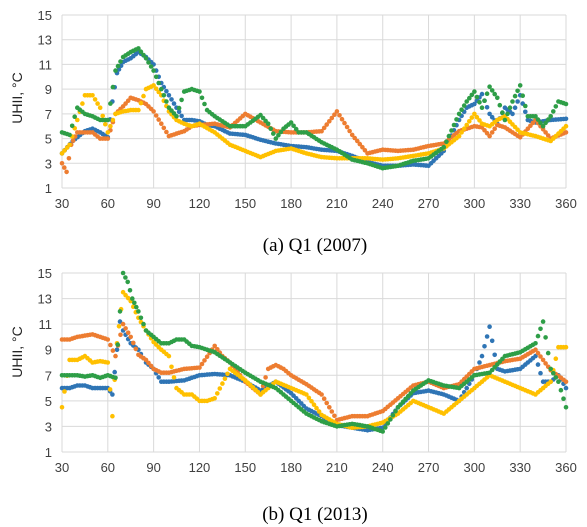 The height and width of the screenshot is (527, 587). What do you see at coordinates (566, 467) in the screenshot?
I see `chart-b-xtick-label: 360` at bounding box center [566, 467].